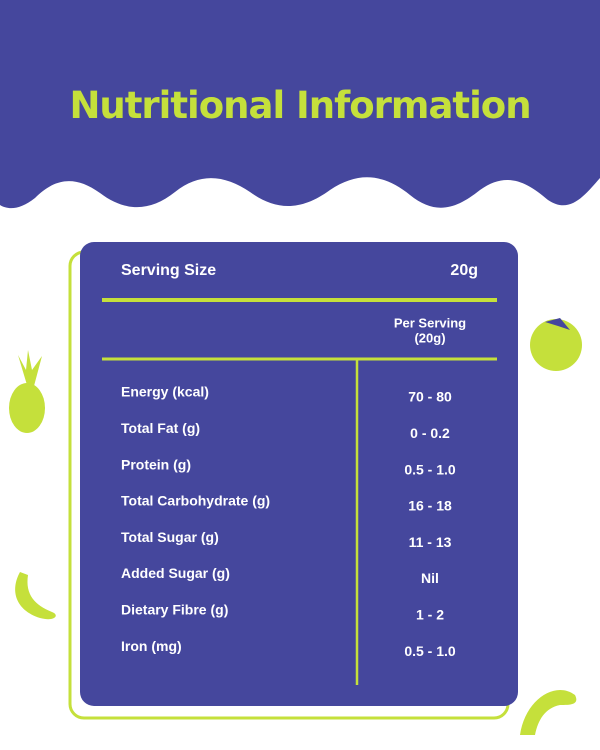 The width and height of the screenshot is (600, 750). I want to click on row-label: Total Sugar (g), so click(170, 537).